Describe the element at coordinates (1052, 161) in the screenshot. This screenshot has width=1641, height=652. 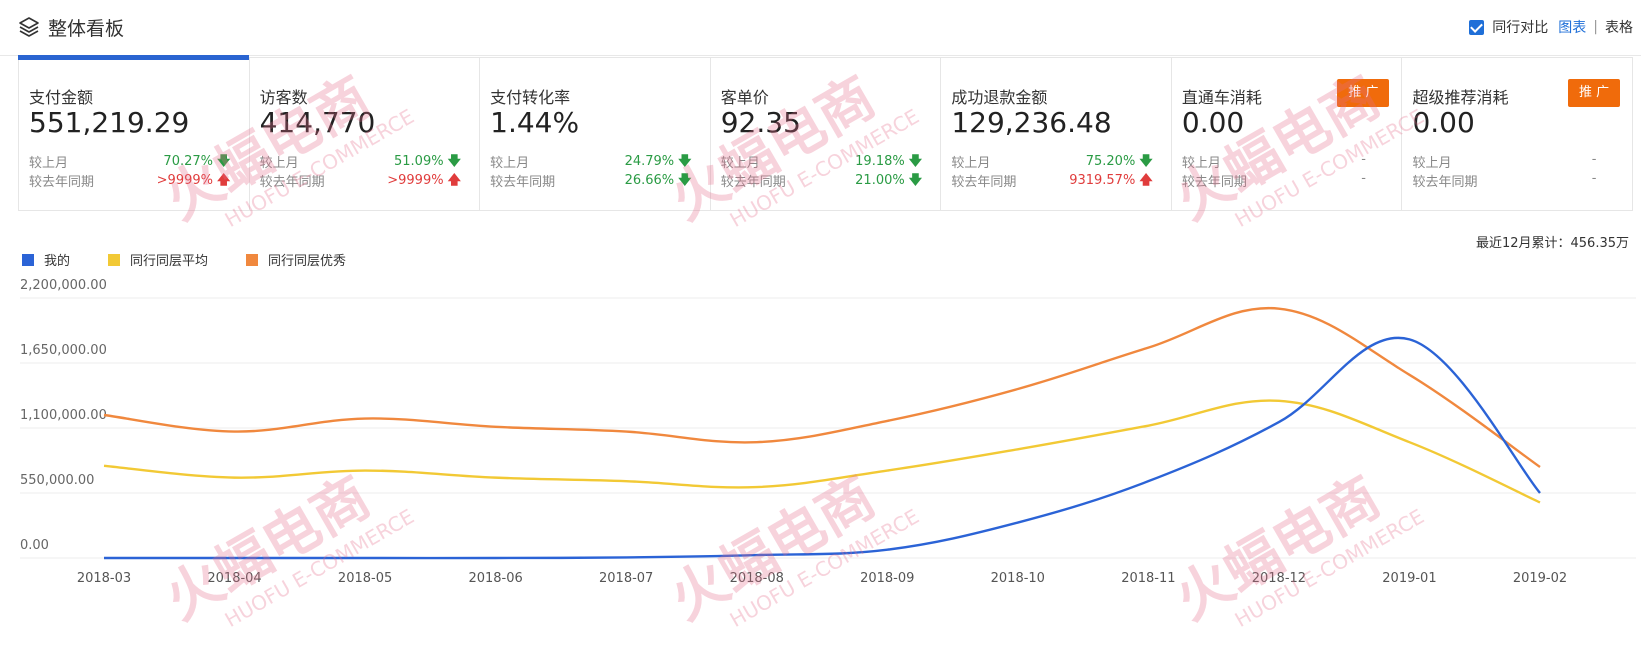
I see `mom-row: 较上月 75.20% 🡇` at that location.